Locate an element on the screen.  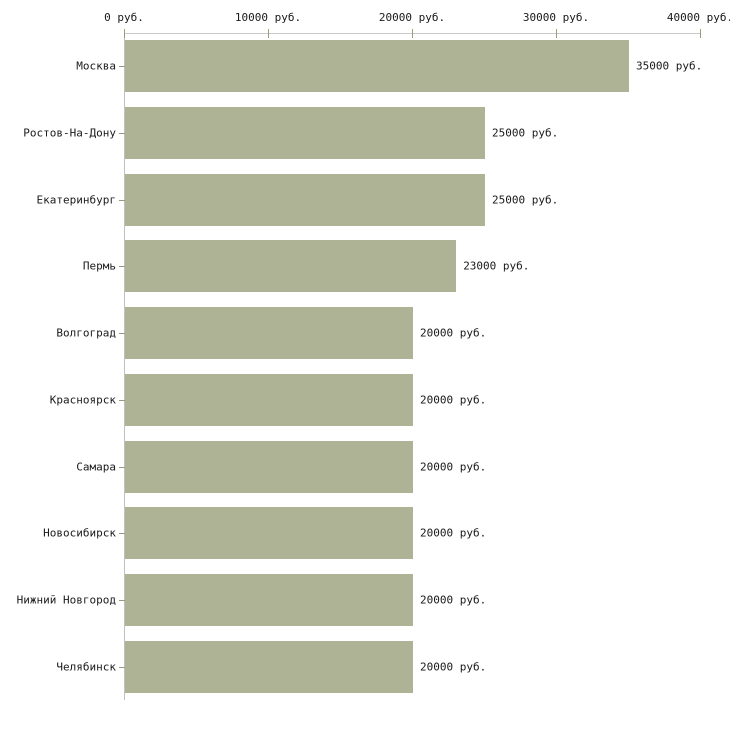
category-label: Ростов-На-Дону is located at coordinates (69, 133).